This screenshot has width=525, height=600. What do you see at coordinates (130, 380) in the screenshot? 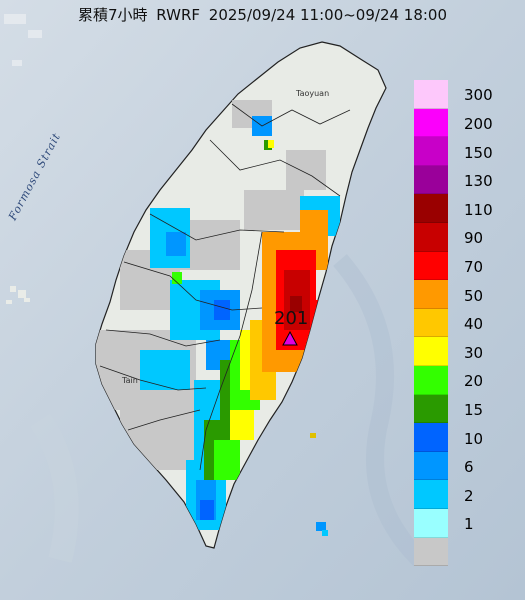
I see `city-label-south: Tain` at bounding box center [130, 380].